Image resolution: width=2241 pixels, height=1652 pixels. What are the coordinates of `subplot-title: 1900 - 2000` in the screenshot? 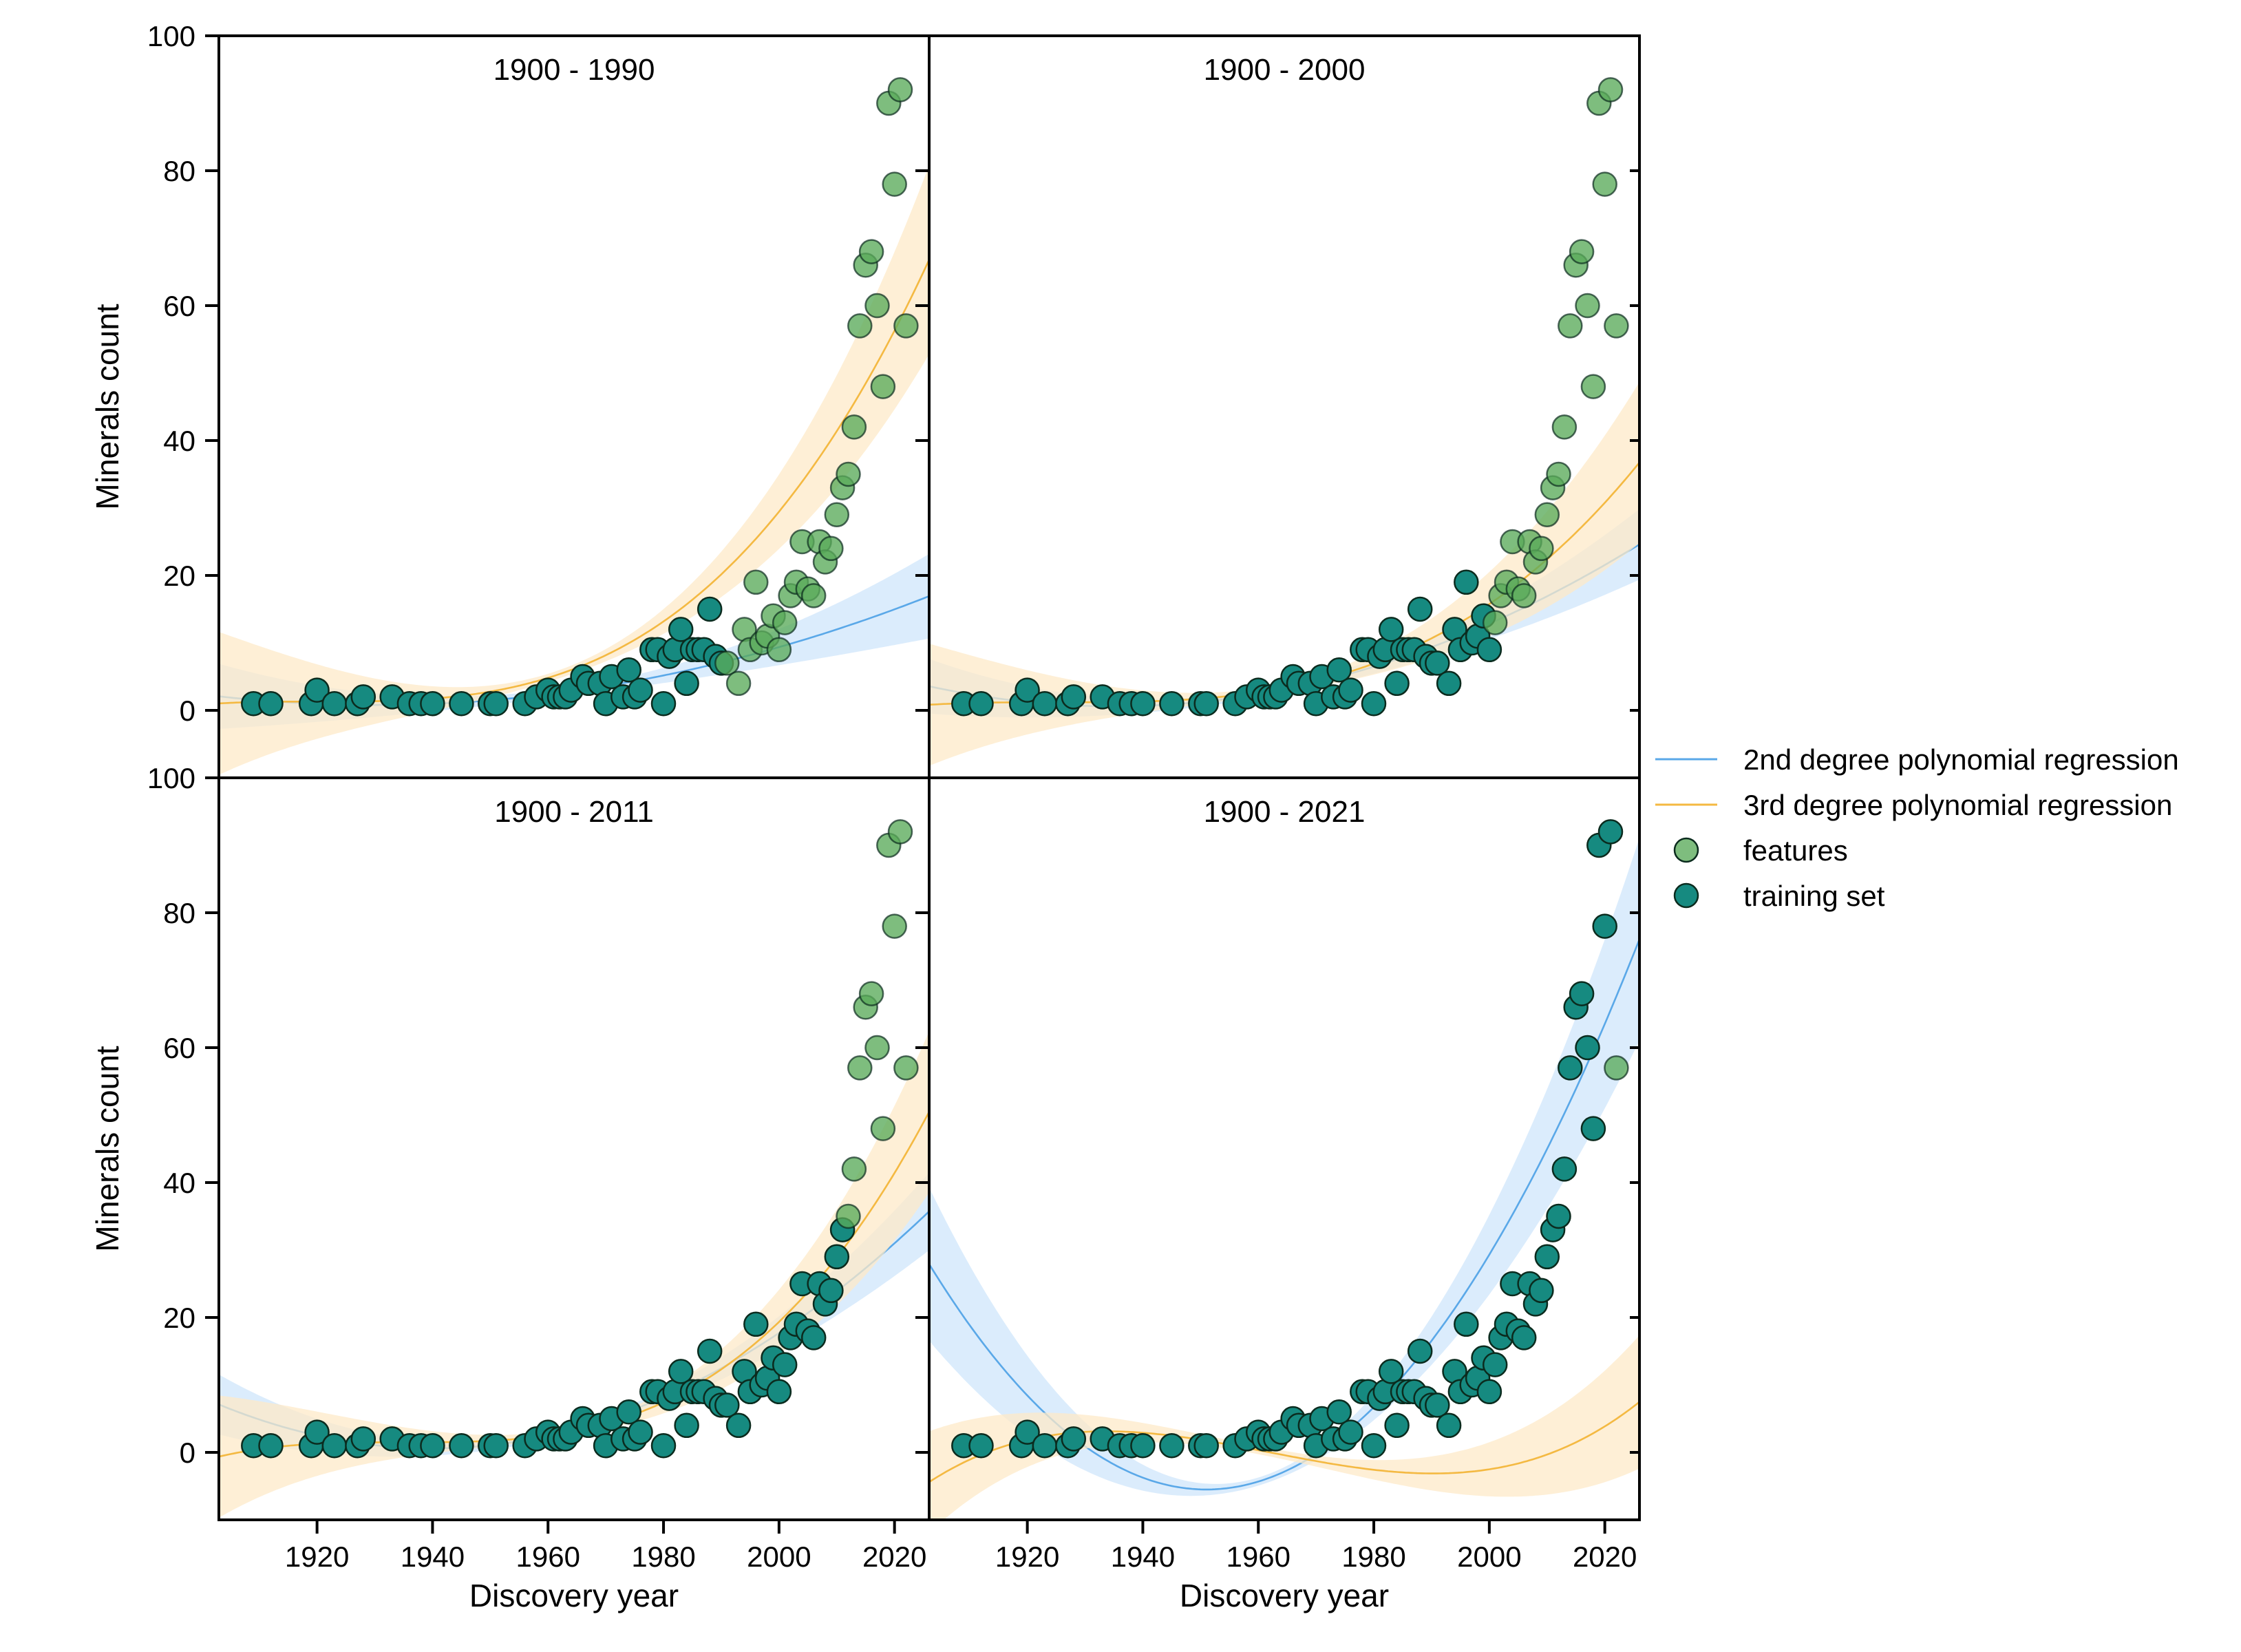 It's located at (1285, 70).